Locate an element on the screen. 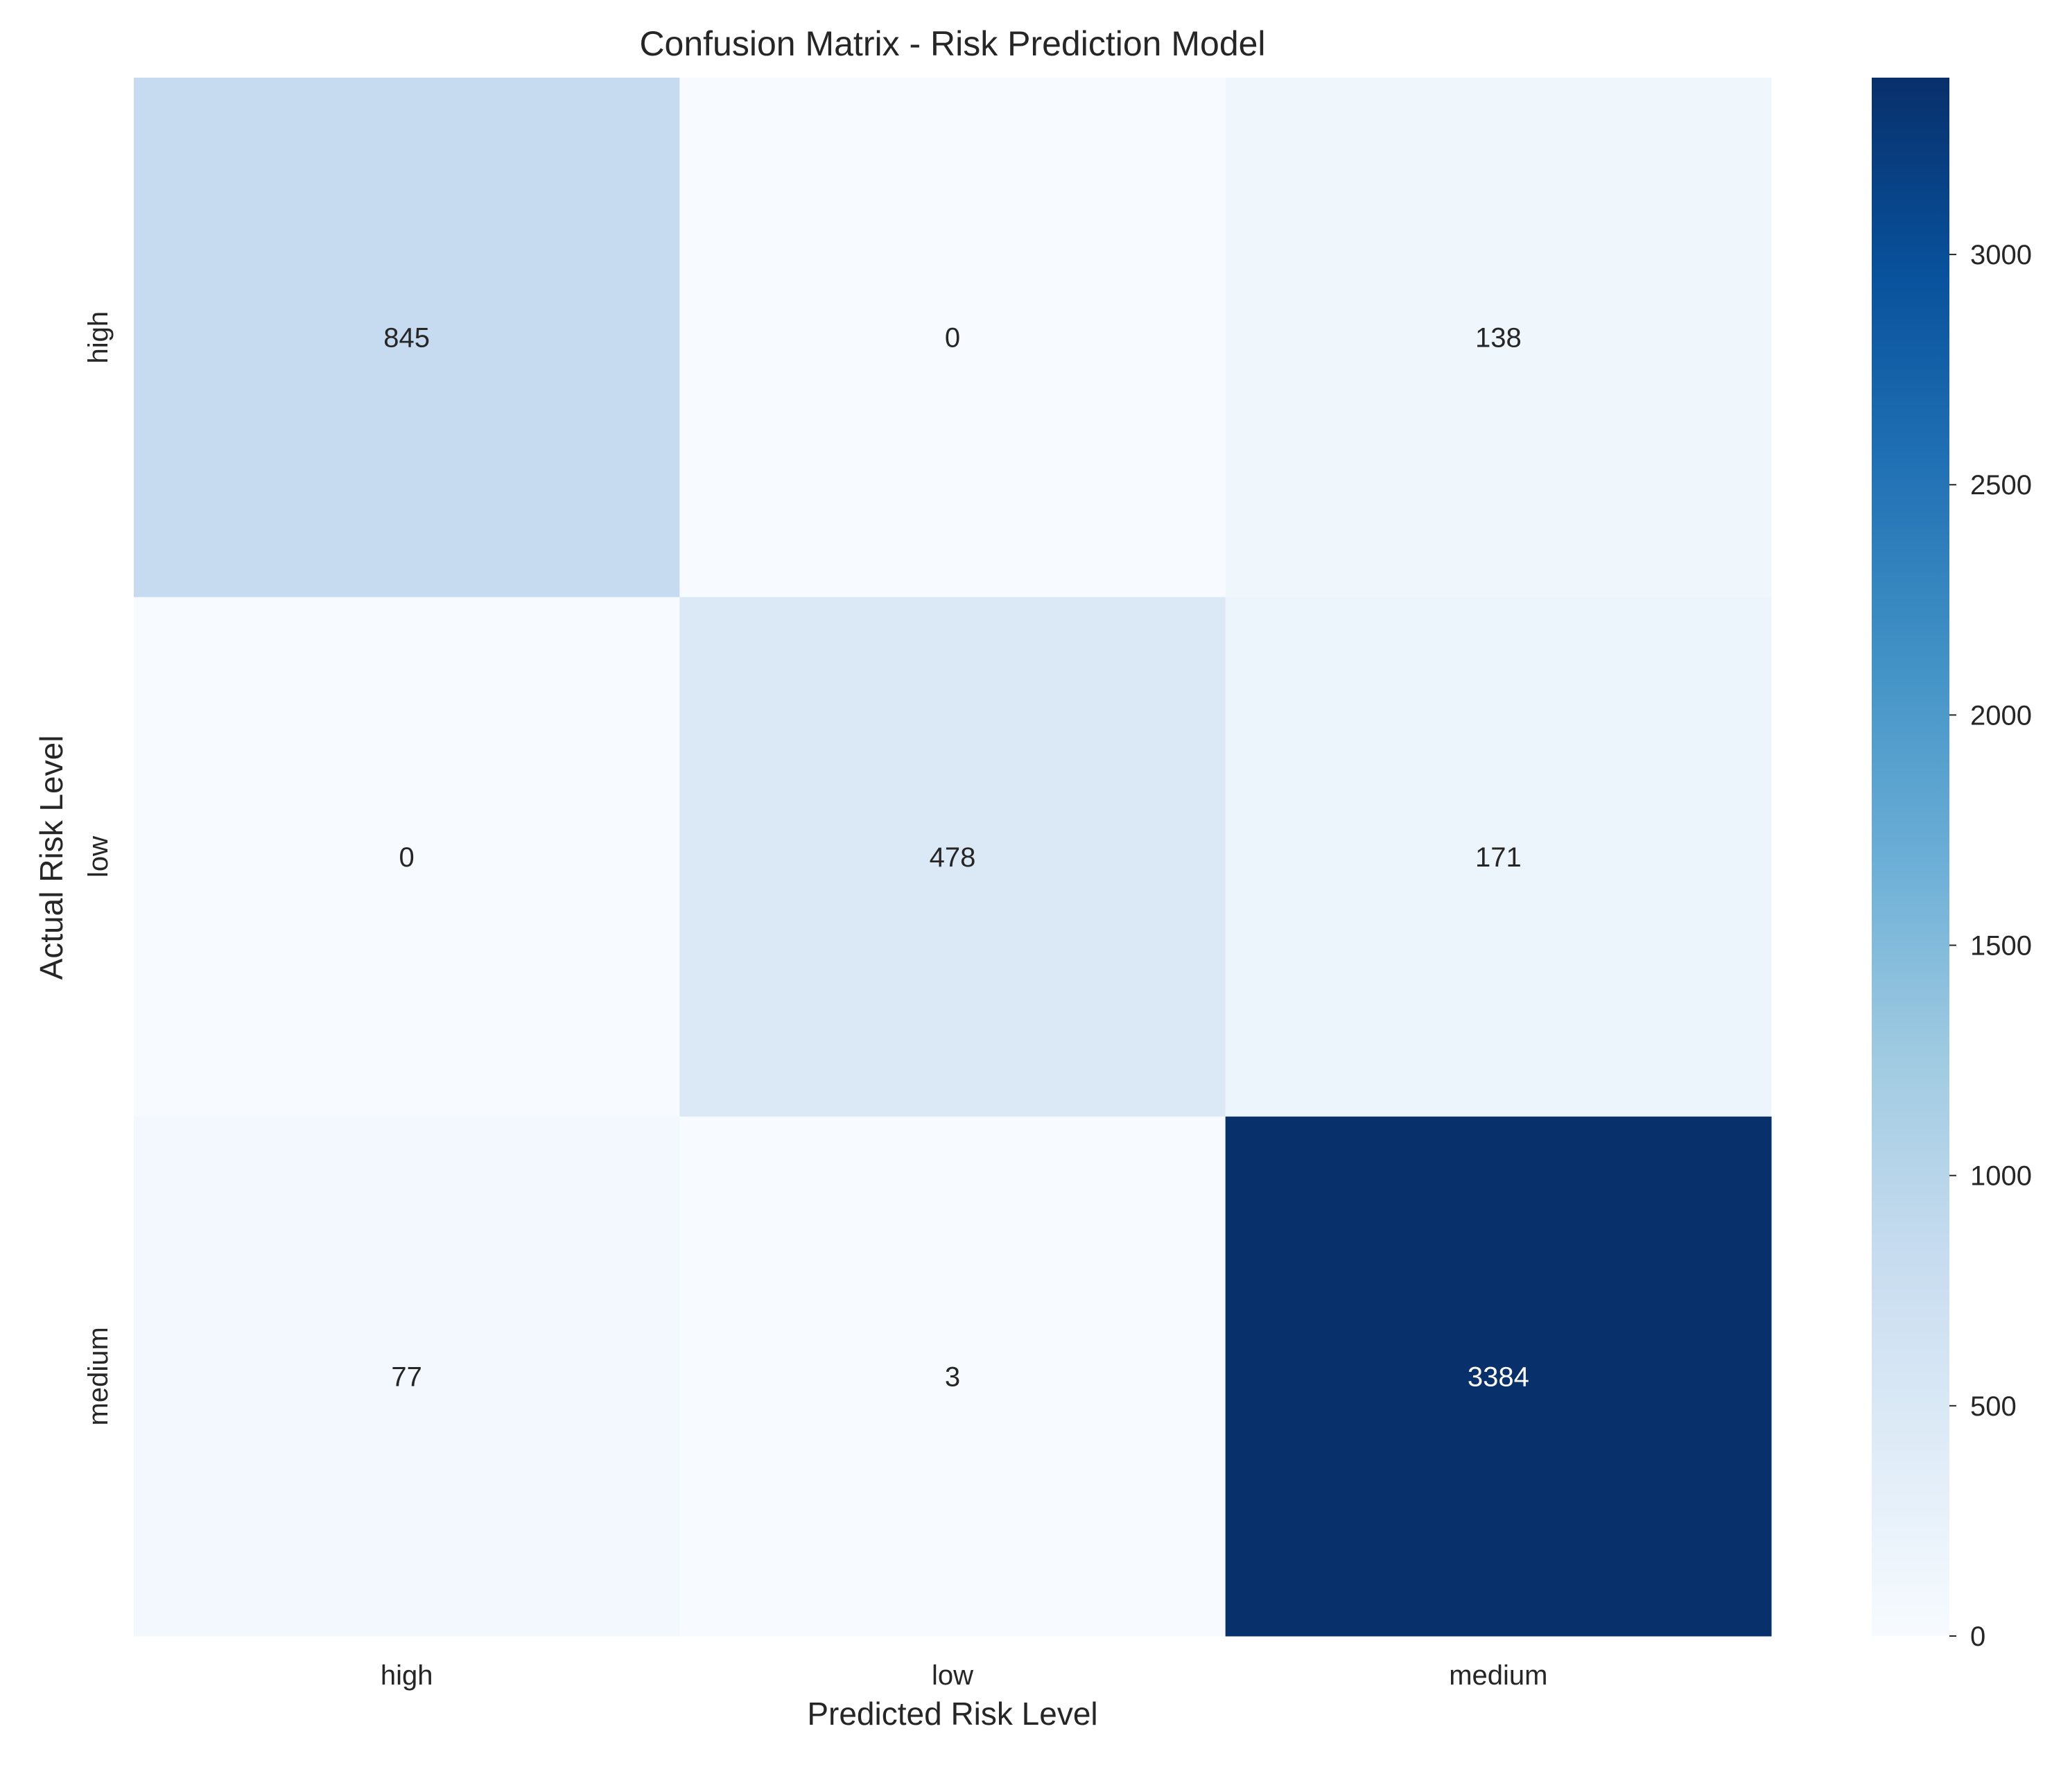  colorbar-tick-label: 1000 is located at coordinates (2001, 1176).